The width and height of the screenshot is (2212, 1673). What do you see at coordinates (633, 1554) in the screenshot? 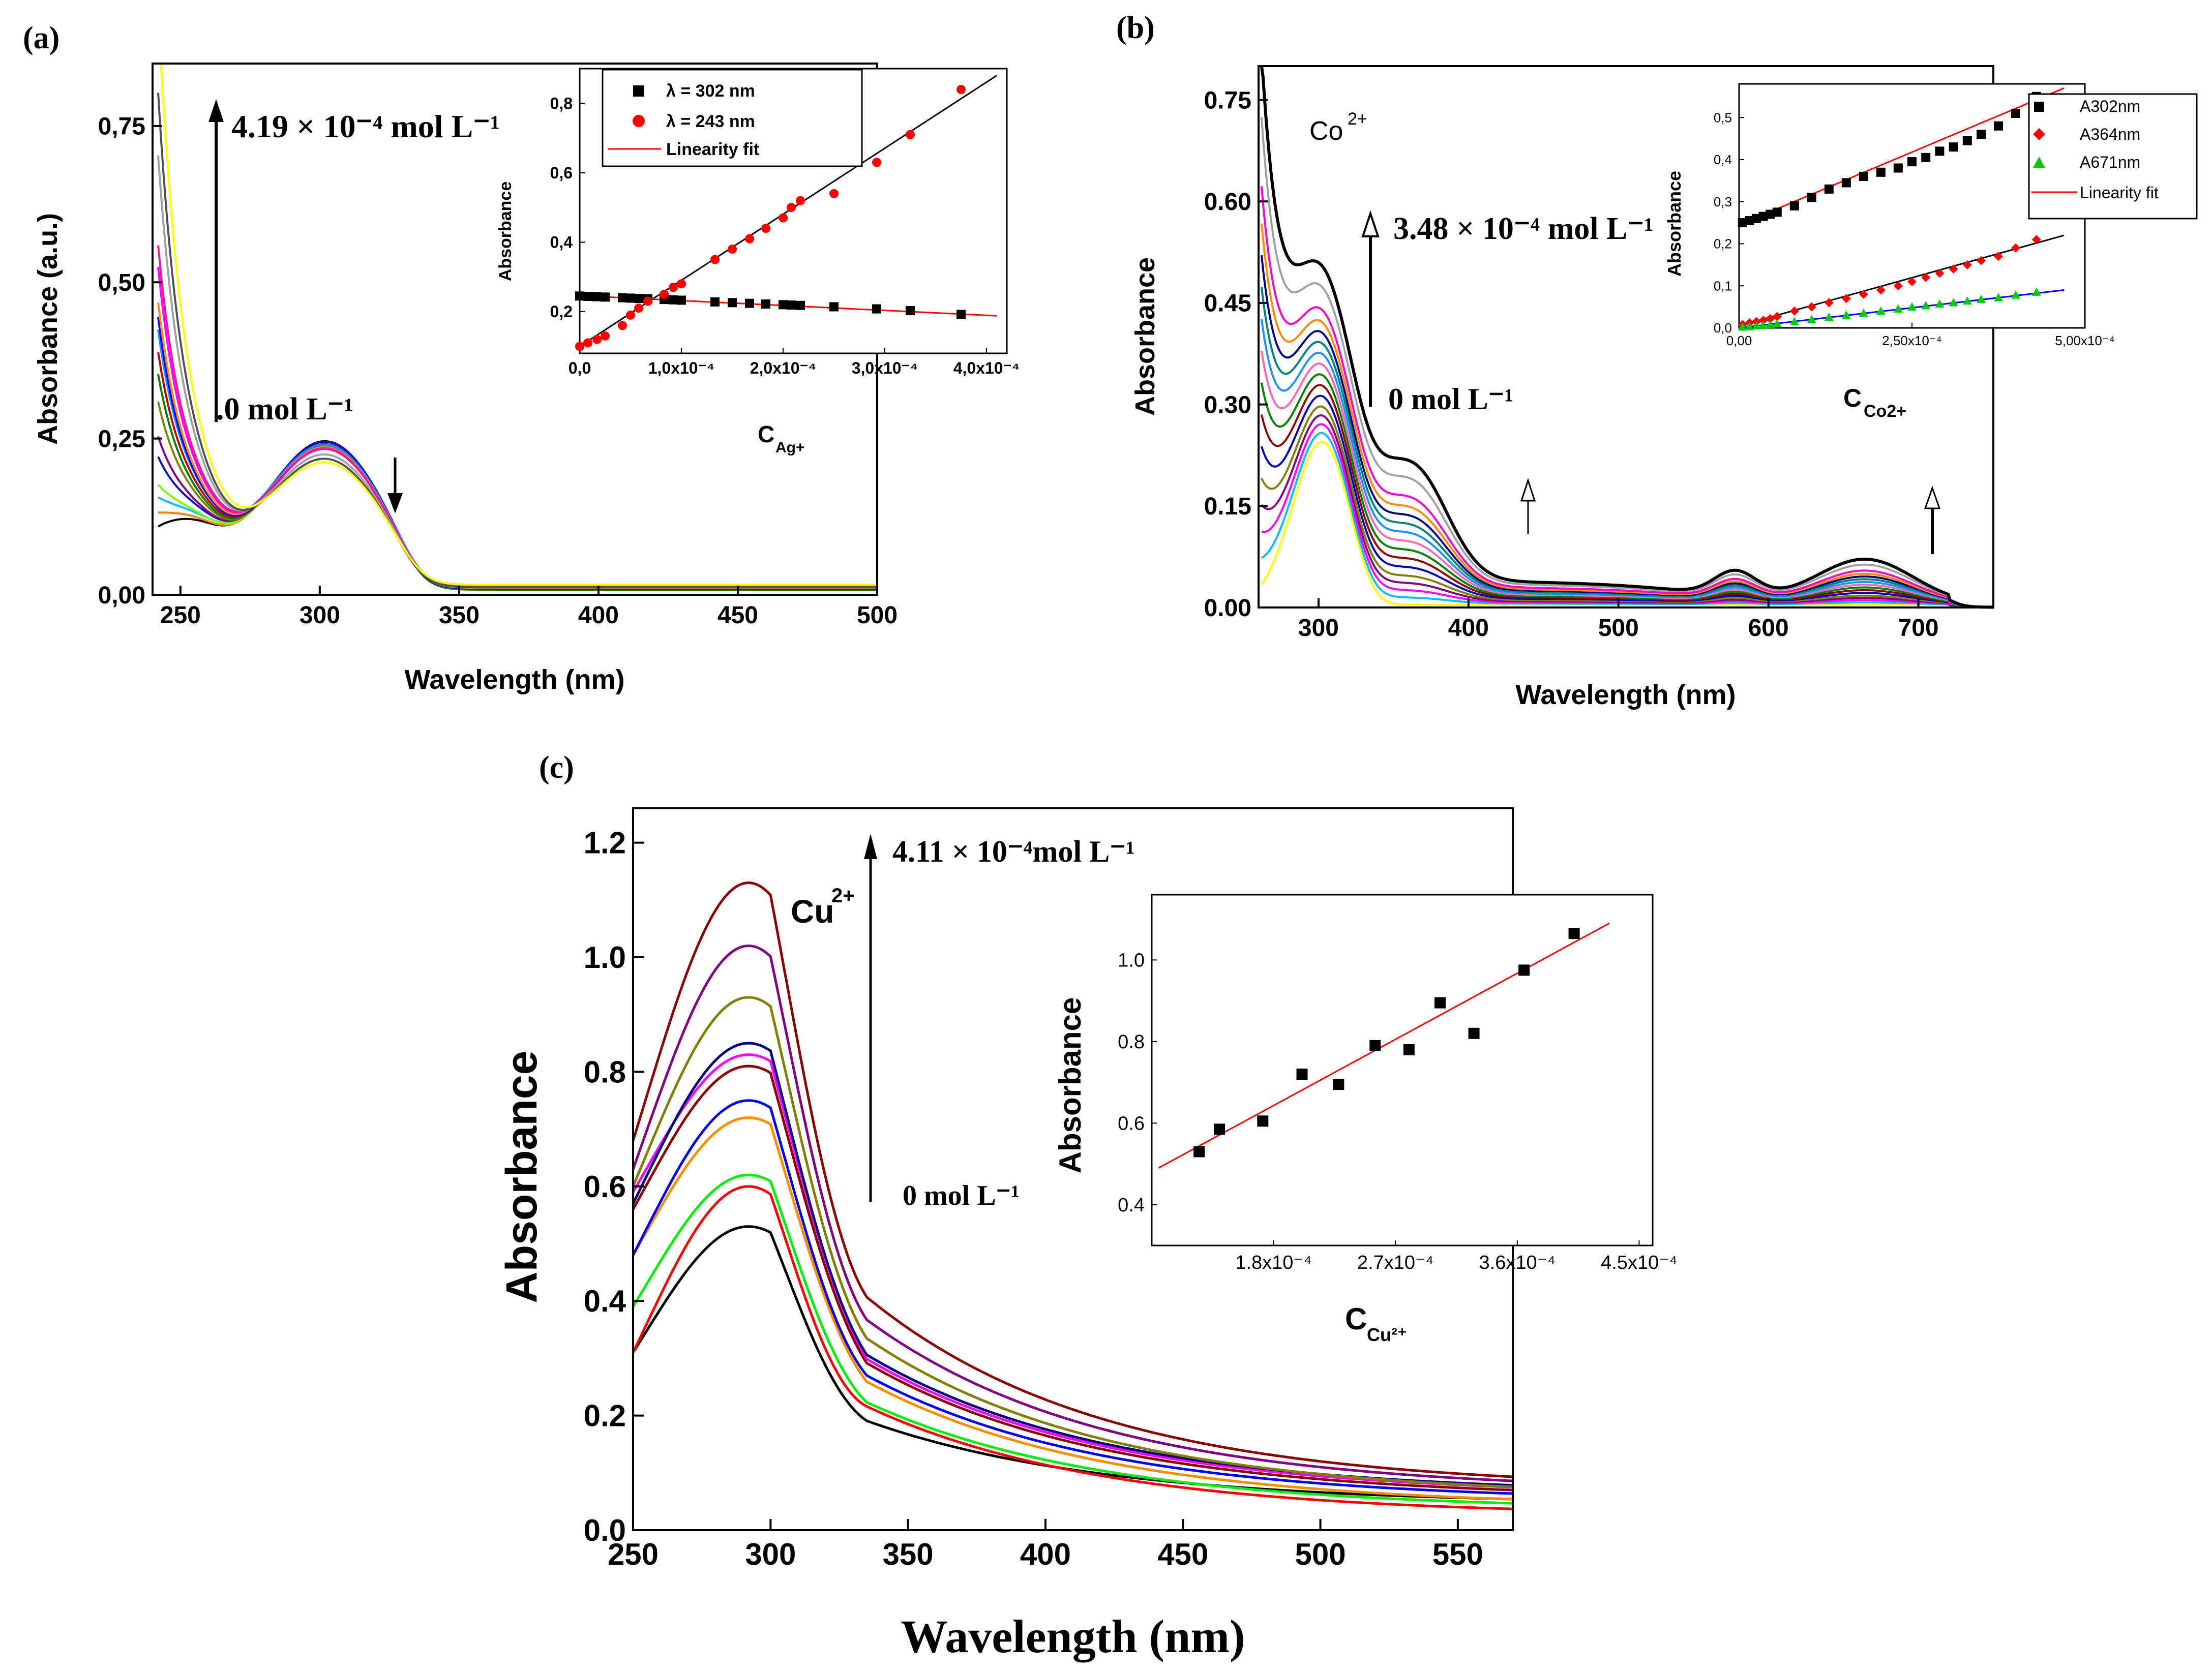
I see `panel-c-xtick-label: 250` at bounding box center [633, 1554].